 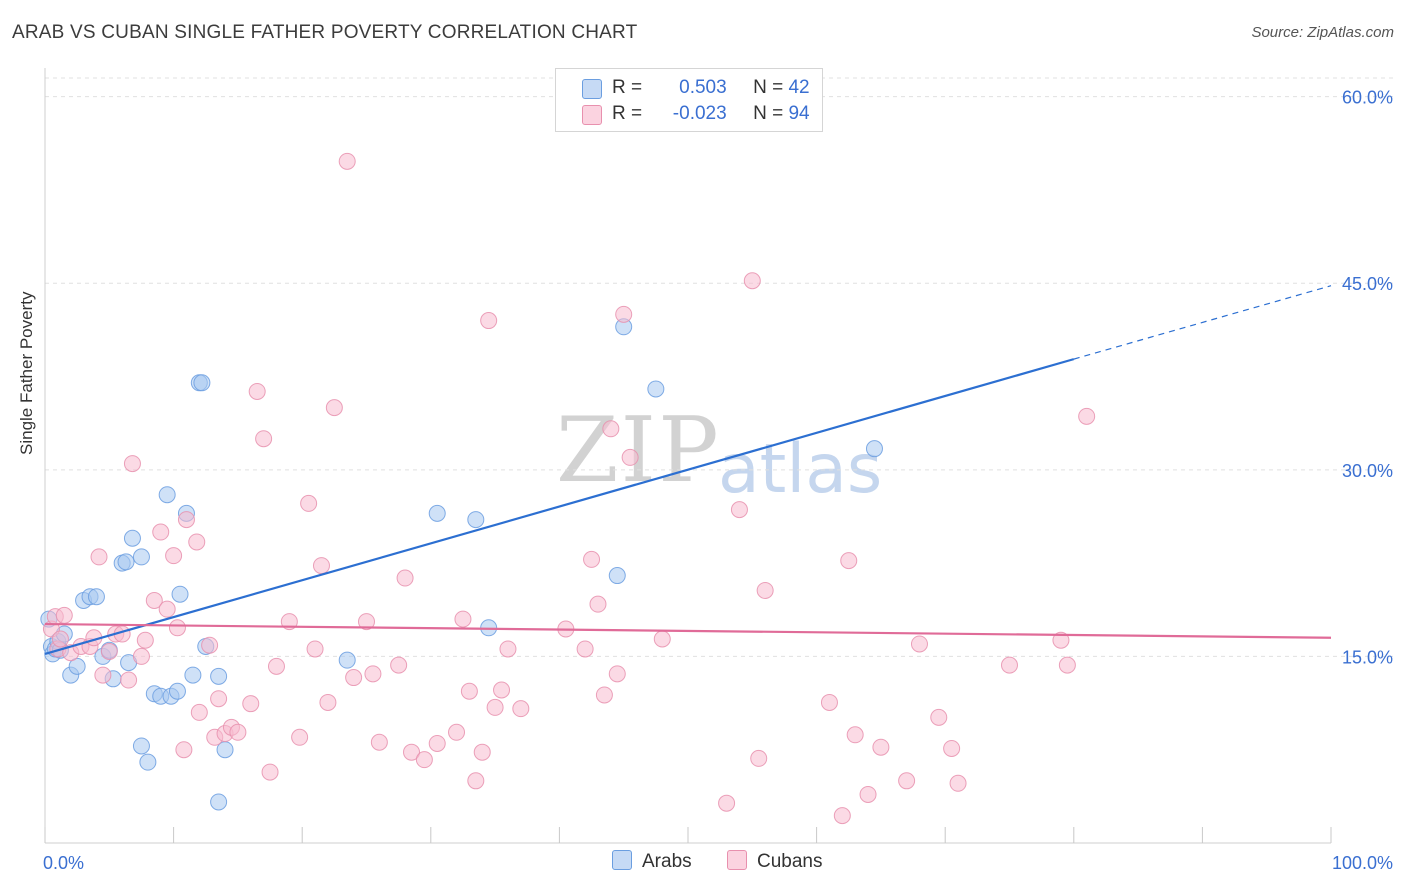 I want to click on bottom-legend-arabs: Arabs, so click(x=652, y=861).